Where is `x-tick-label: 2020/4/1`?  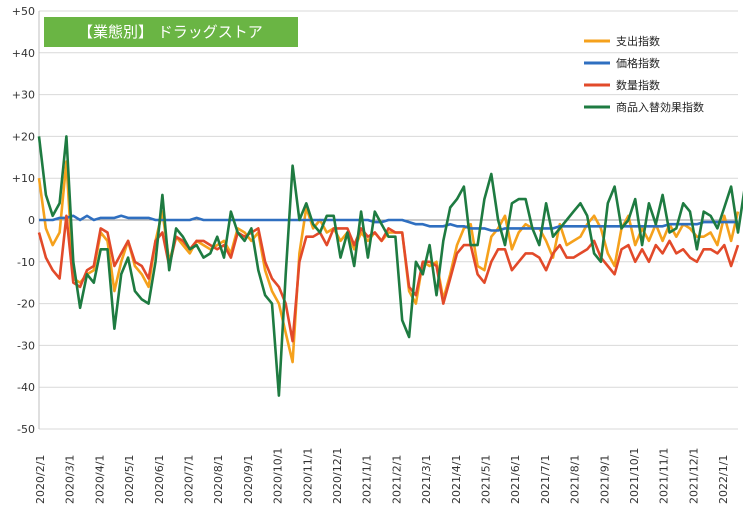
x-tick-label: 2020/4/1 is located at coordinates (99, 479).